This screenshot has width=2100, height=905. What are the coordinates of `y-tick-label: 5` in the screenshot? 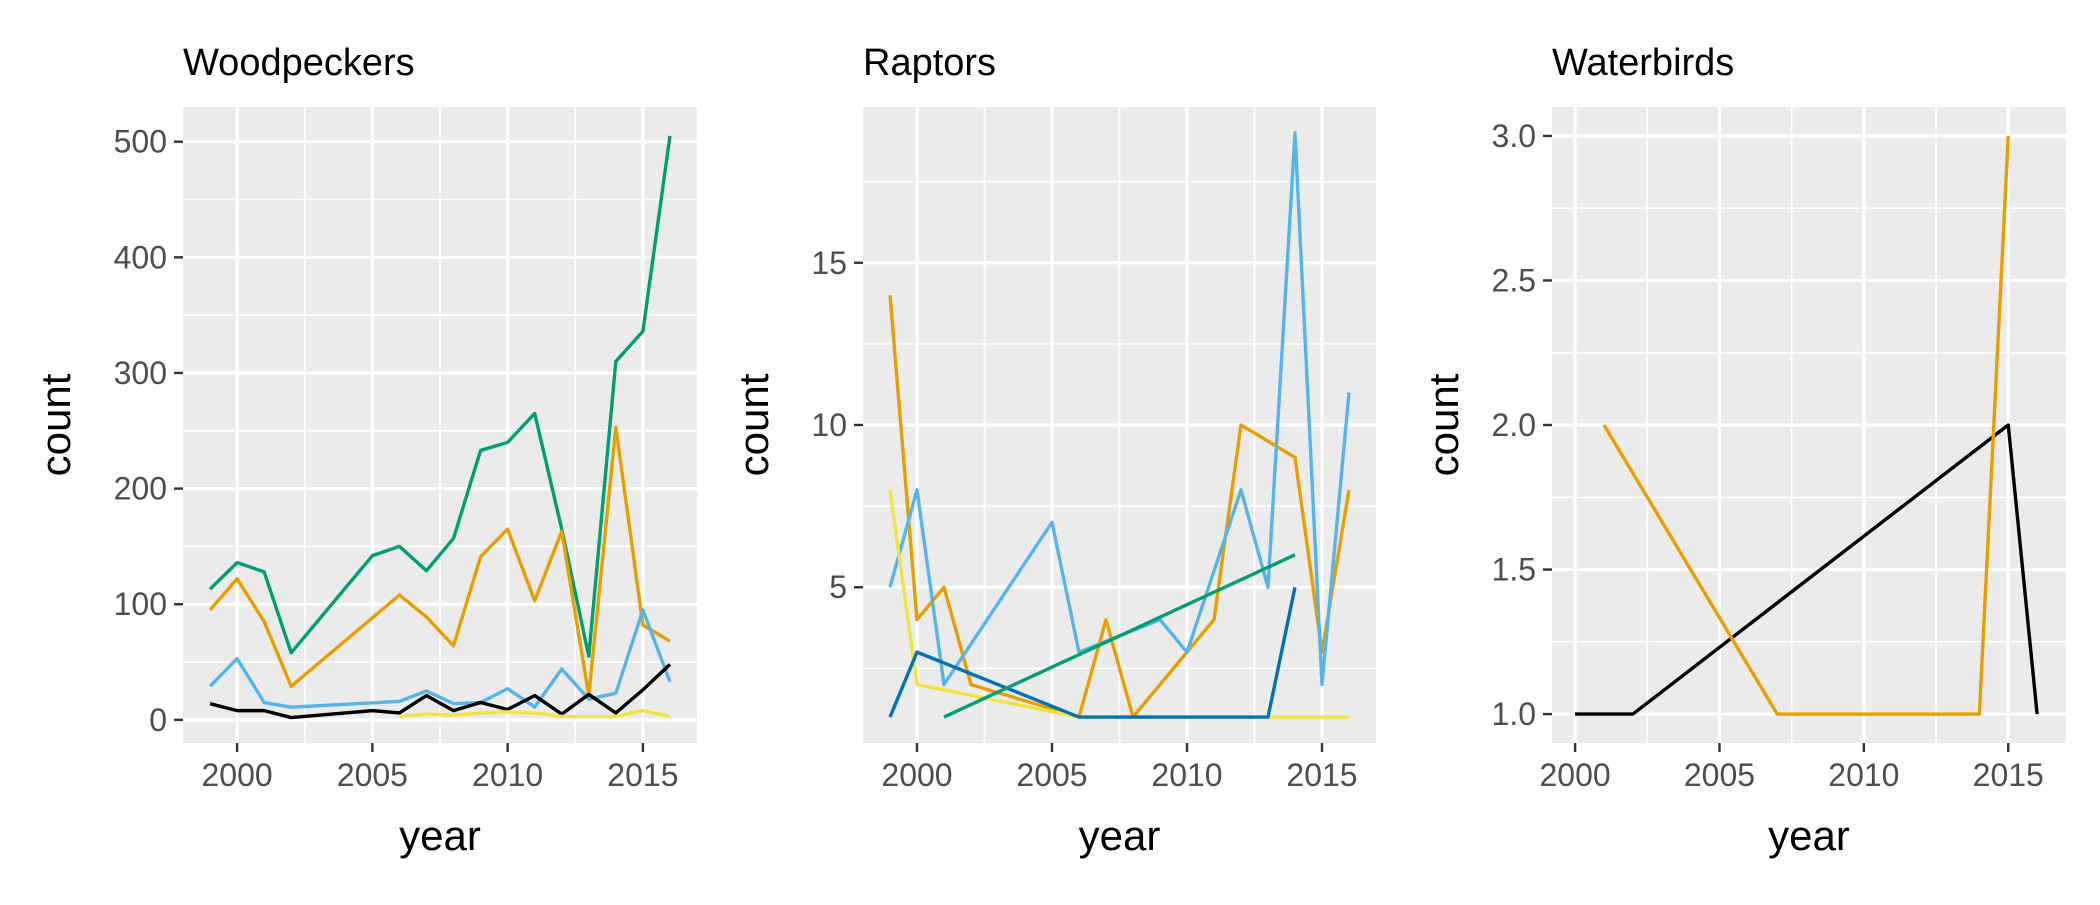 It's located at (838, 587).